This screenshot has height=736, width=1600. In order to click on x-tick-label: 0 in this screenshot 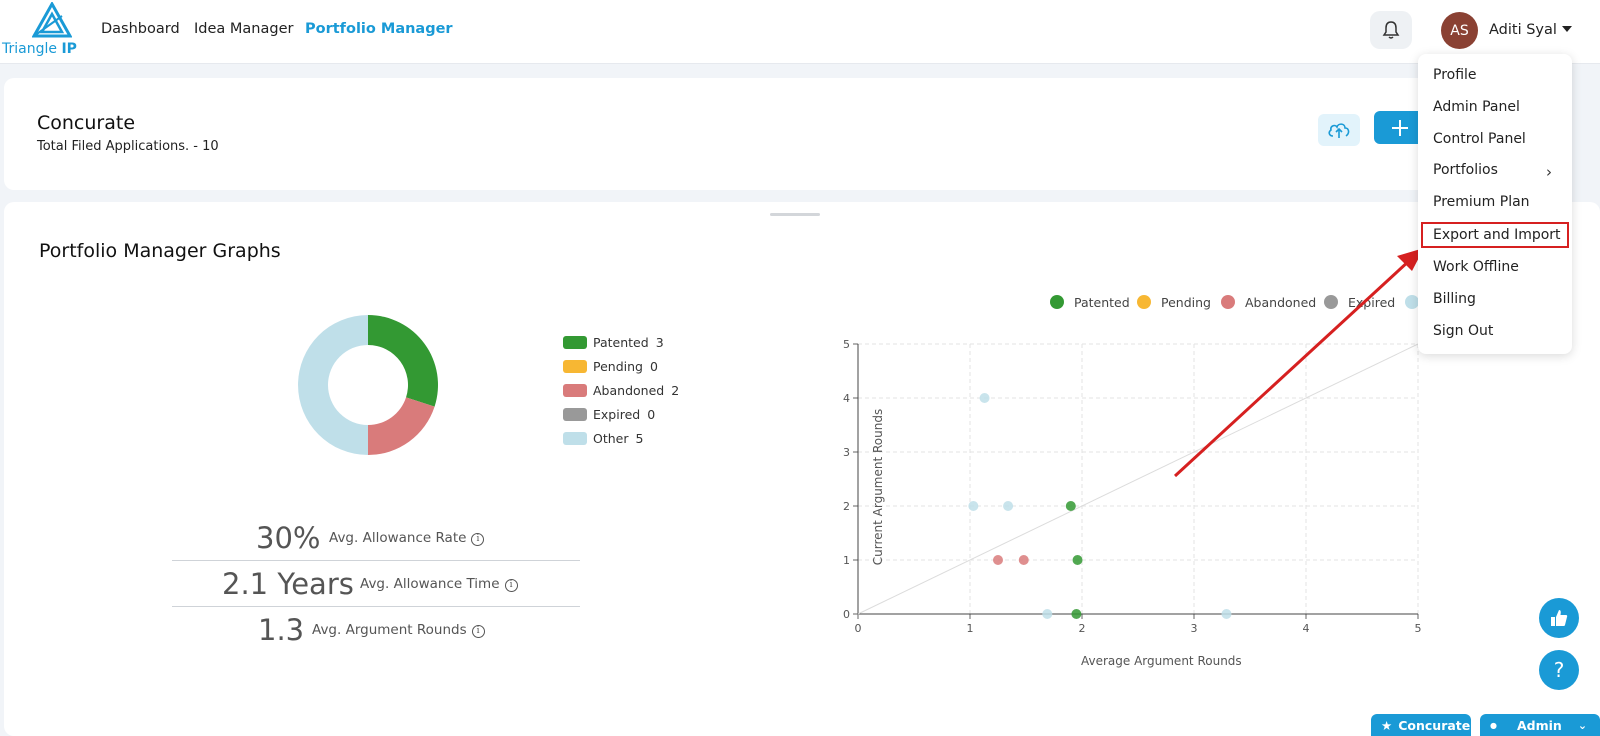, I will do `click(858, 628)`.